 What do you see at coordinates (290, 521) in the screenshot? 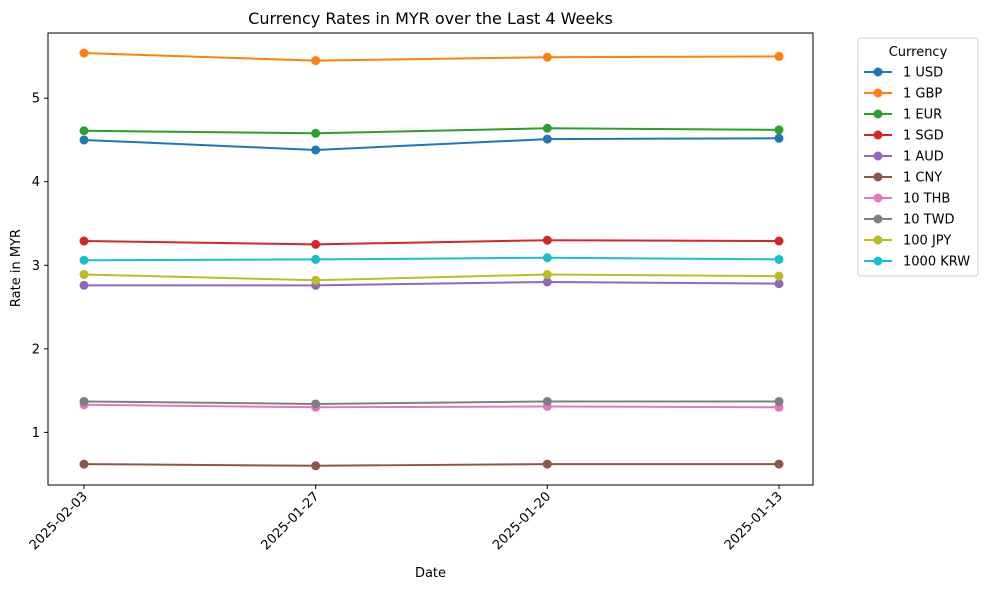
I see `x-tick-label: 2025-01-27` at bounding box center [290, 521].